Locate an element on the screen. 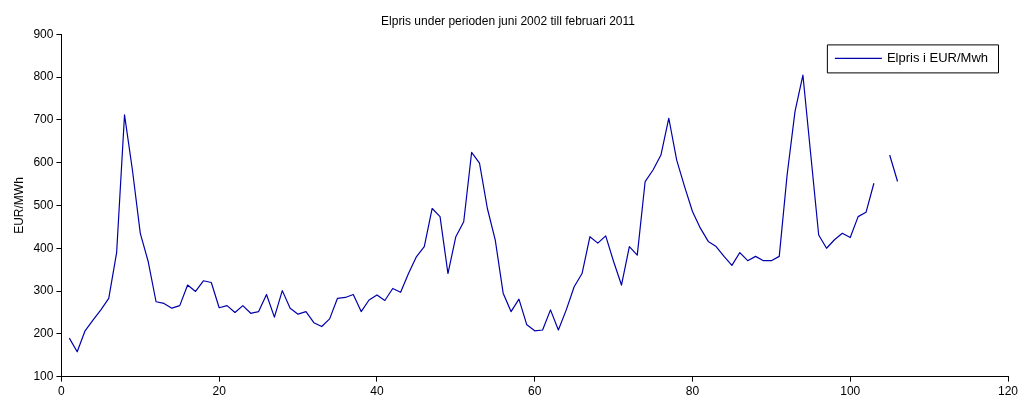 Image resolution: width=1030 pixels, height=410 pixels. x-tick-label: 20 is located at coordinates (219, 391).